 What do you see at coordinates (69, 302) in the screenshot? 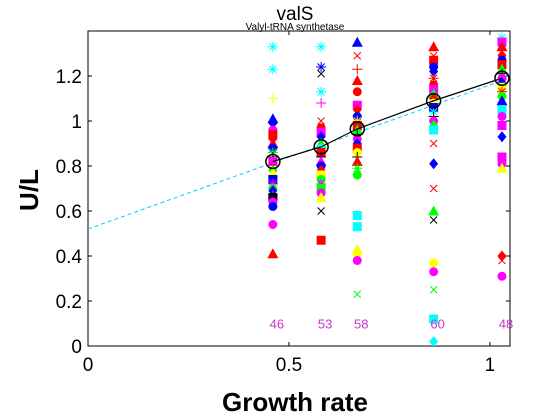
I see `y-tick-label: 0.2` at bounding box center [69, 302].